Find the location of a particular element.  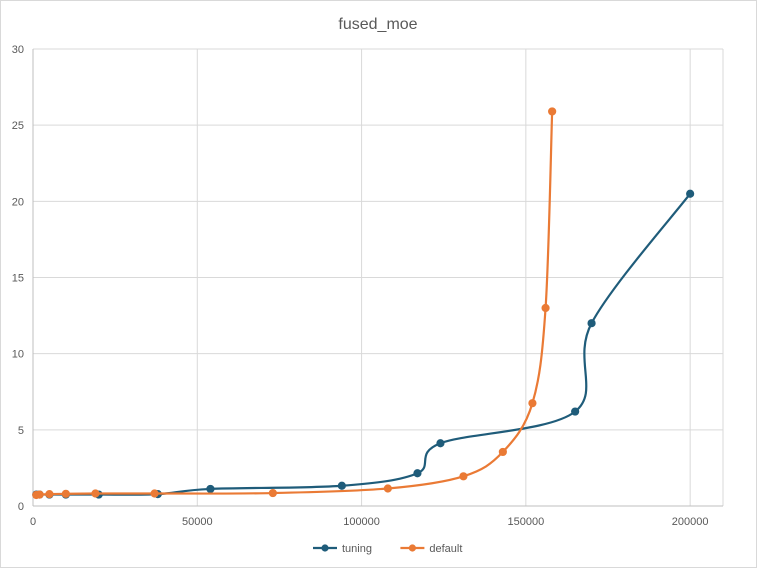

legend-item-default: default is located at coordinates (431, 549).